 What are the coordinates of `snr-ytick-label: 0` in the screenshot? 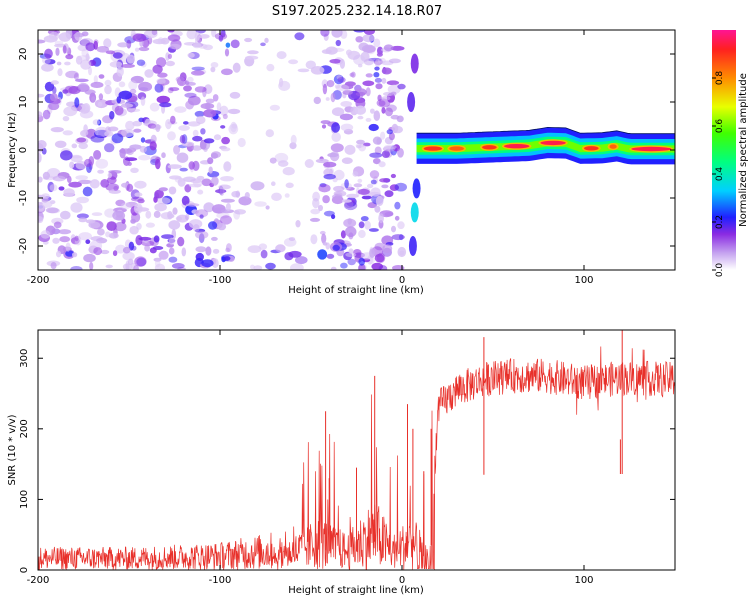 It's located at (24, 570).